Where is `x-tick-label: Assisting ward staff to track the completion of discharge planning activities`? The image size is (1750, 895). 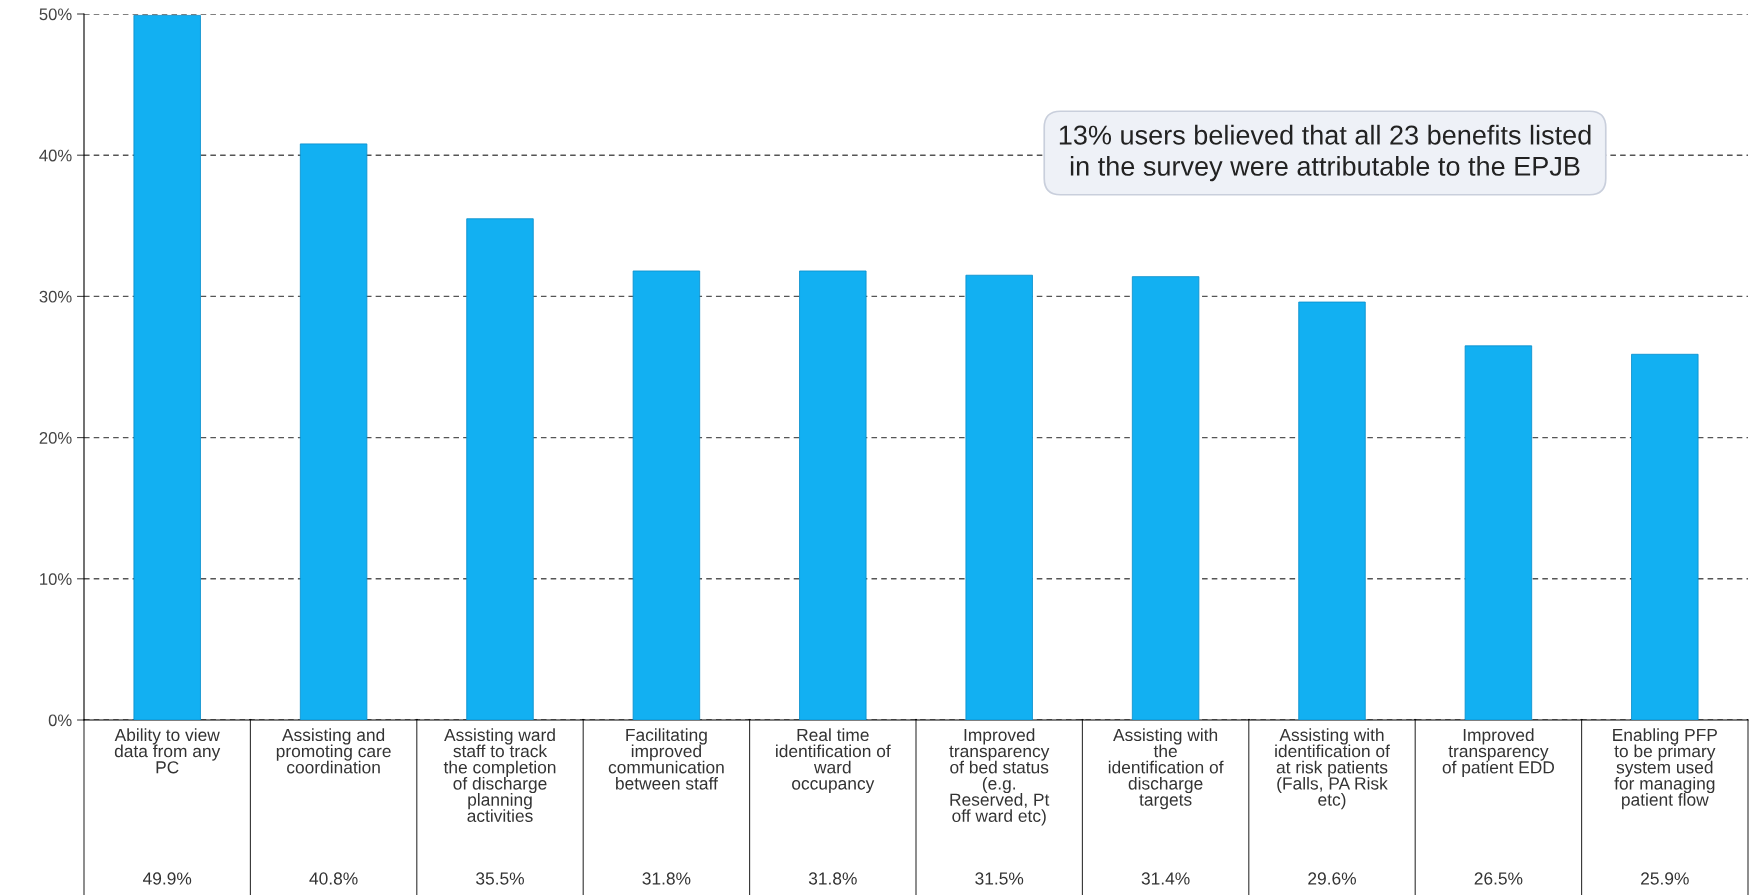 x-tick-label: Assisting ward staff to track the completion of discharge planning activities is located at coordinates (499, 775).